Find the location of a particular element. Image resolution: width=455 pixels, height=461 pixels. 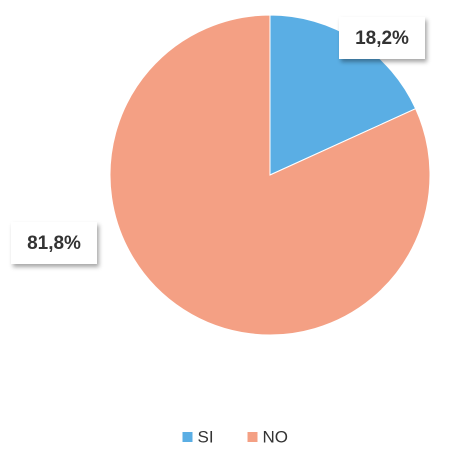

legend-label: NO is located at coordinates (276, 436).